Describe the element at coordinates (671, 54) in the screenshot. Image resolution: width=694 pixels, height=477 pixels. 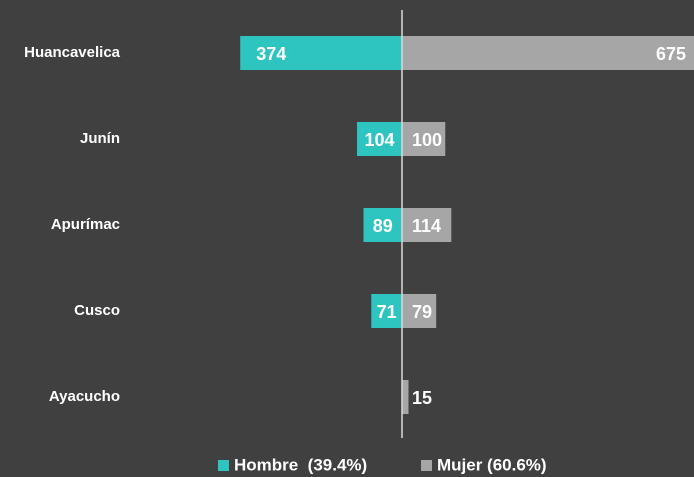
I see `value-label: 675` at that location.